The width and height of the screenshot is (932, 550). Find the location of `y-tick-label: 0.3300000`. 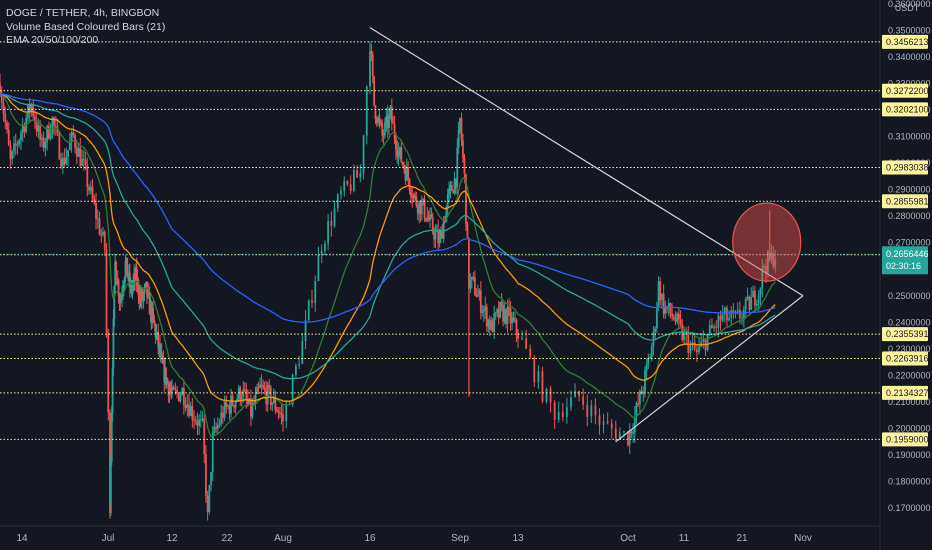

y-tick-label: 0.3300000 is located at coordinates (909, 83).